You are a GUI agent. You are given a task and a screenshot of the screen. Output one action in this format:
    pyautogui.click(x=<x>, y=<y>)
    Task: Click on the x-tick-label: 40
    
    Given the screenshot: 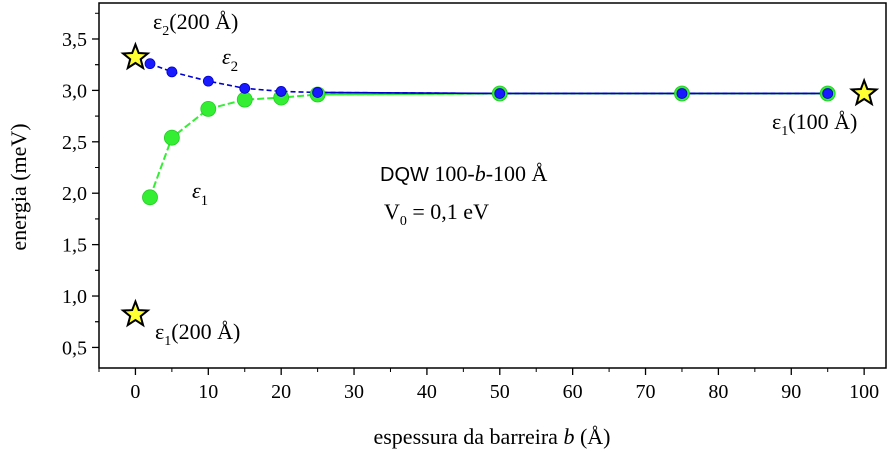 What is the action you would take?
    pyautogui.click(x=427, y=392)
    